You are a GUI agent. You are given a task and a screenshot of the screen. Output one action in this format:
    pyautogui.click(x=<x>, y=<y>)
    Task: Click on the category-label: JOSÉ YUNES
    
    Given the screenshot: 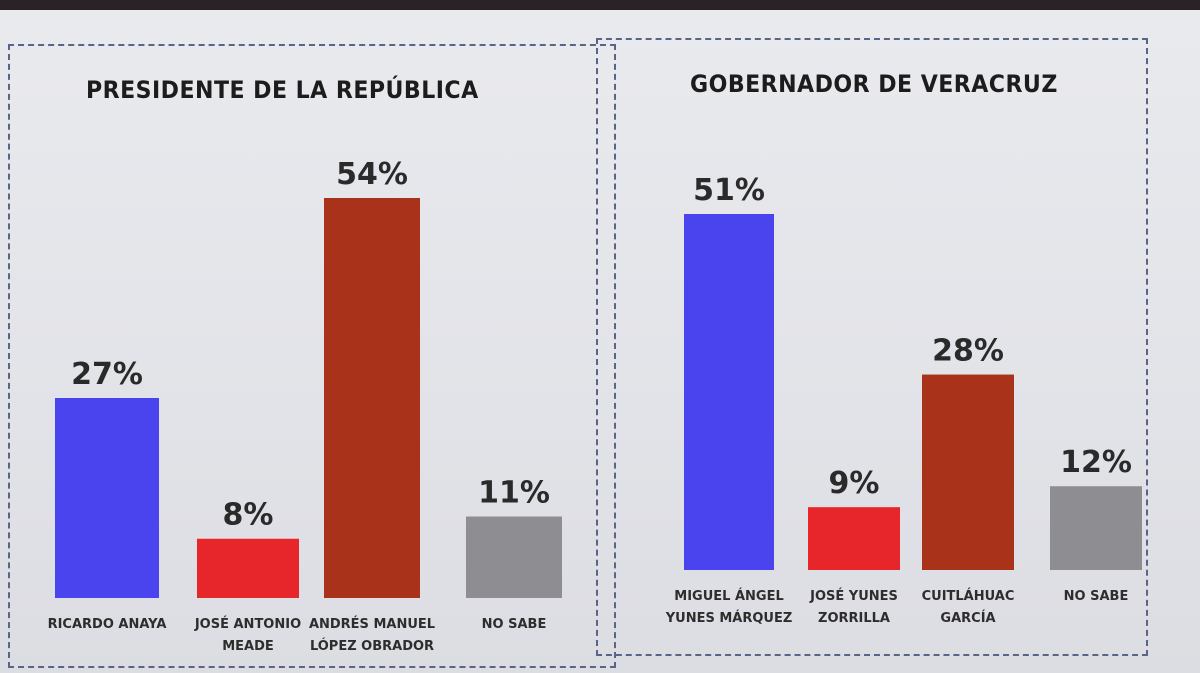 What is the action you would take?
    pyautogui.click(x=853, y=596)
    